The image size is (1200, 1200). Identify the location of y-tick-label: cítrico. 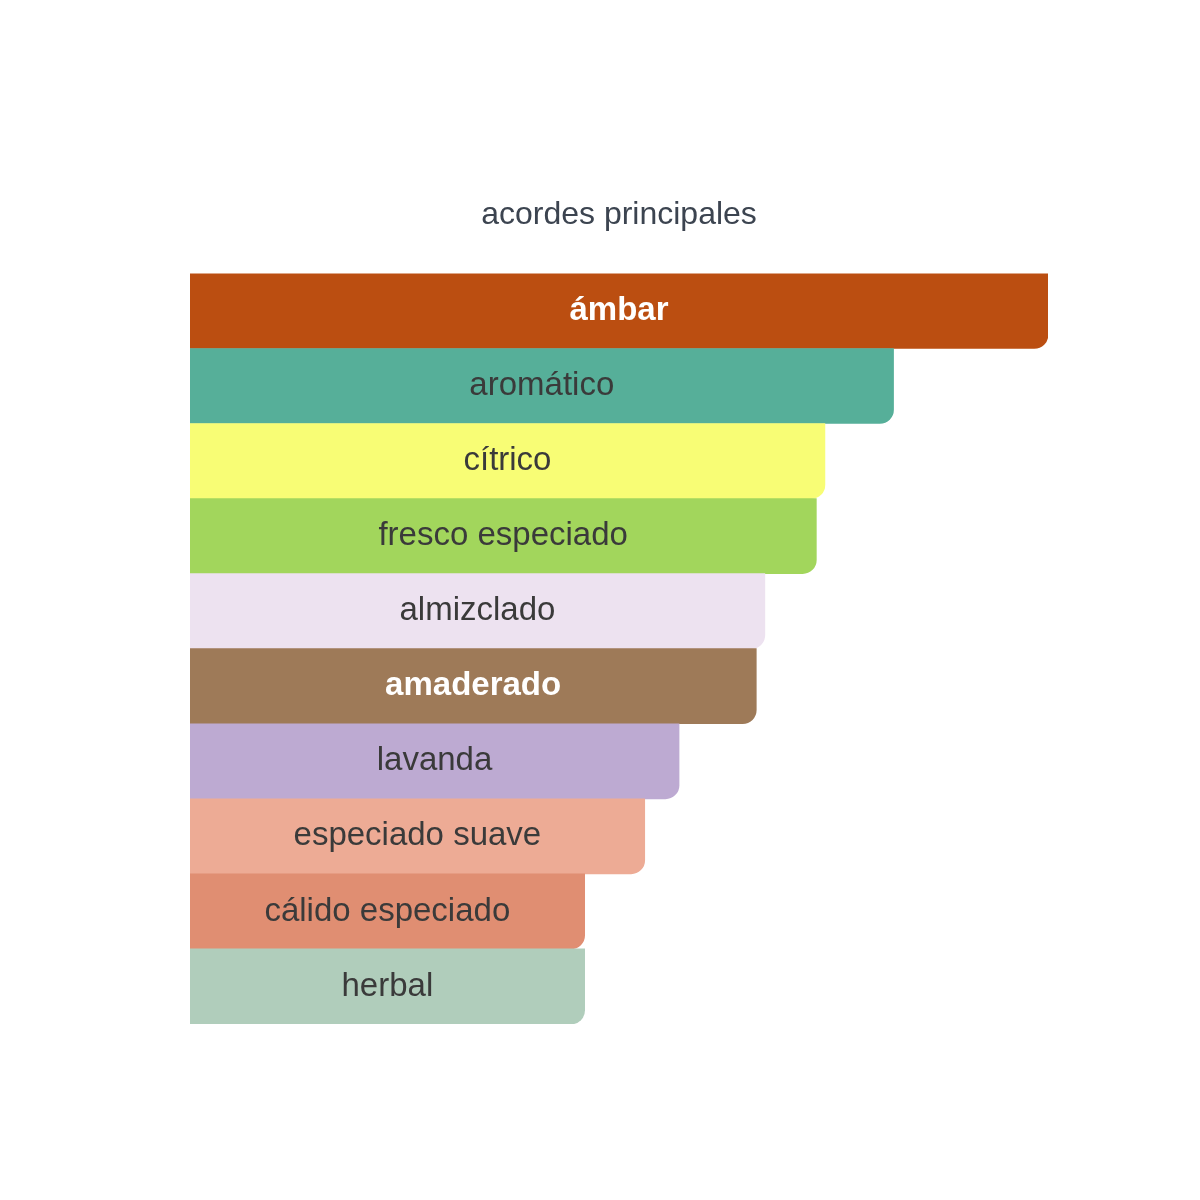
(507, 459).